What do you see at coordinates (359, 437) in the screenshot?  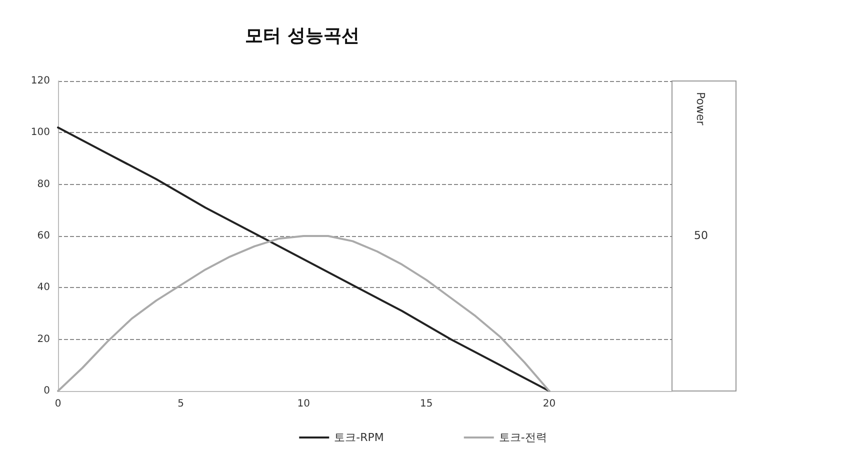 I see `legend-label: 토크-RPM` at bounding box center [359, 437].